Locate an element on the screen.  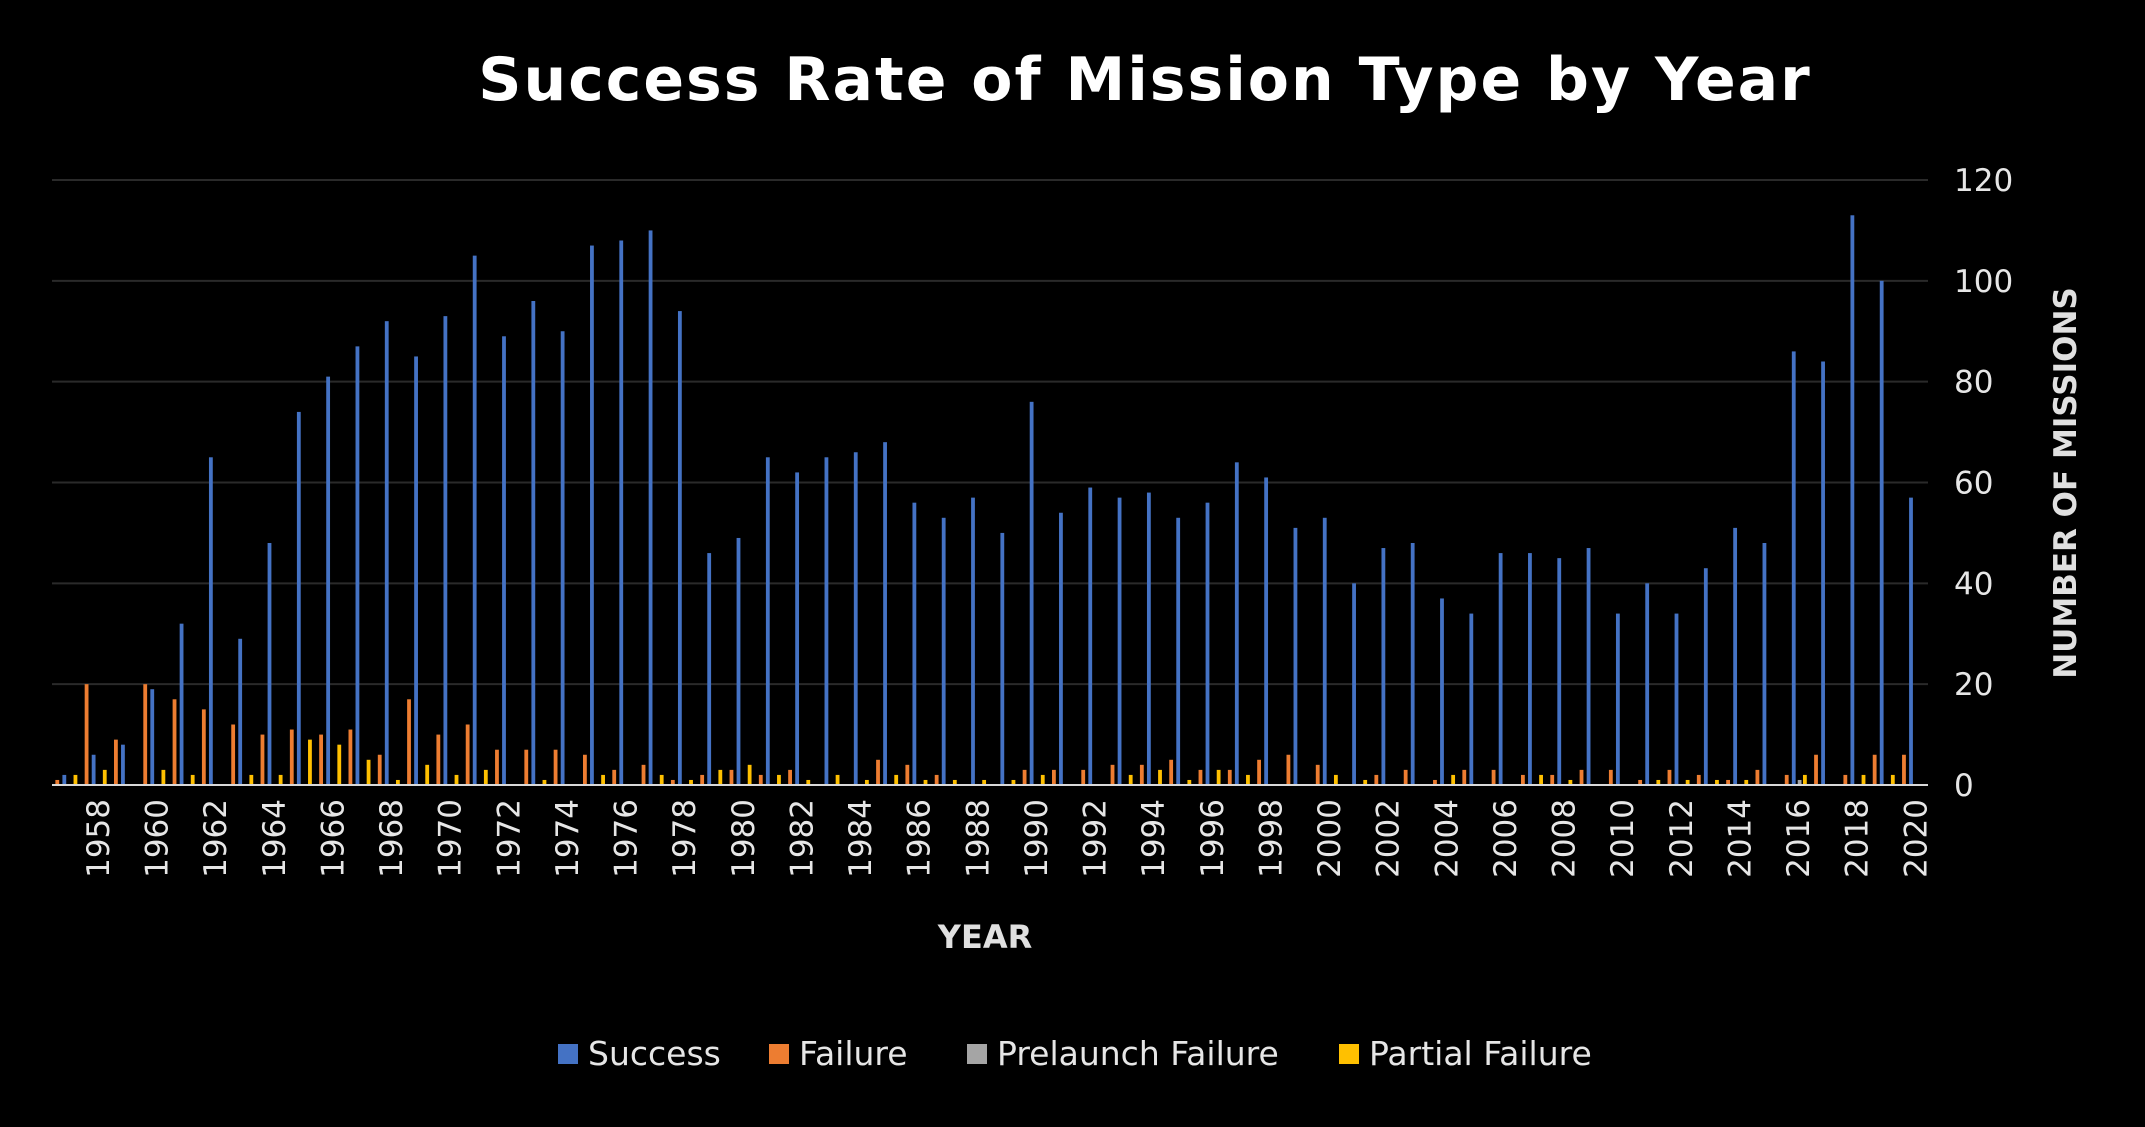
x-tick-label: 1974 is located at coordinates (568, 838).